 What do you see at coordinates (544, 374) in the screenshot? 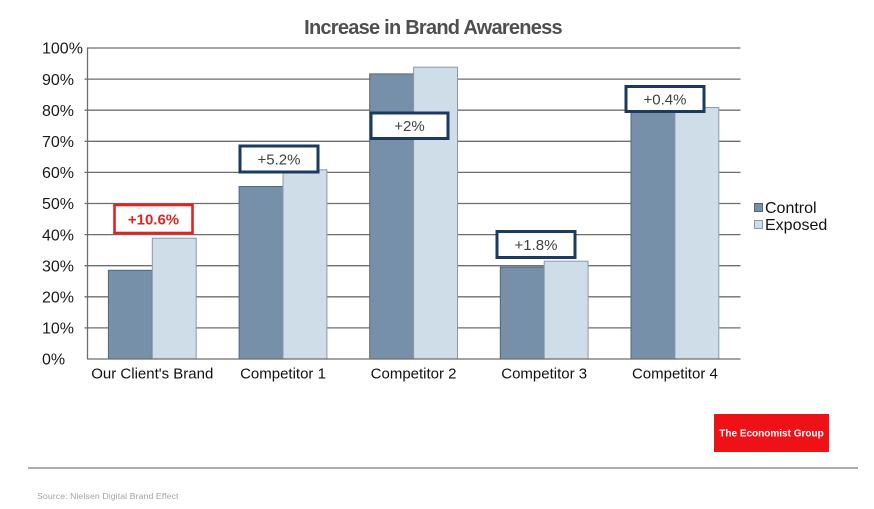
I see `svg-text: Competitor 3` at bounding box center [544, 374].